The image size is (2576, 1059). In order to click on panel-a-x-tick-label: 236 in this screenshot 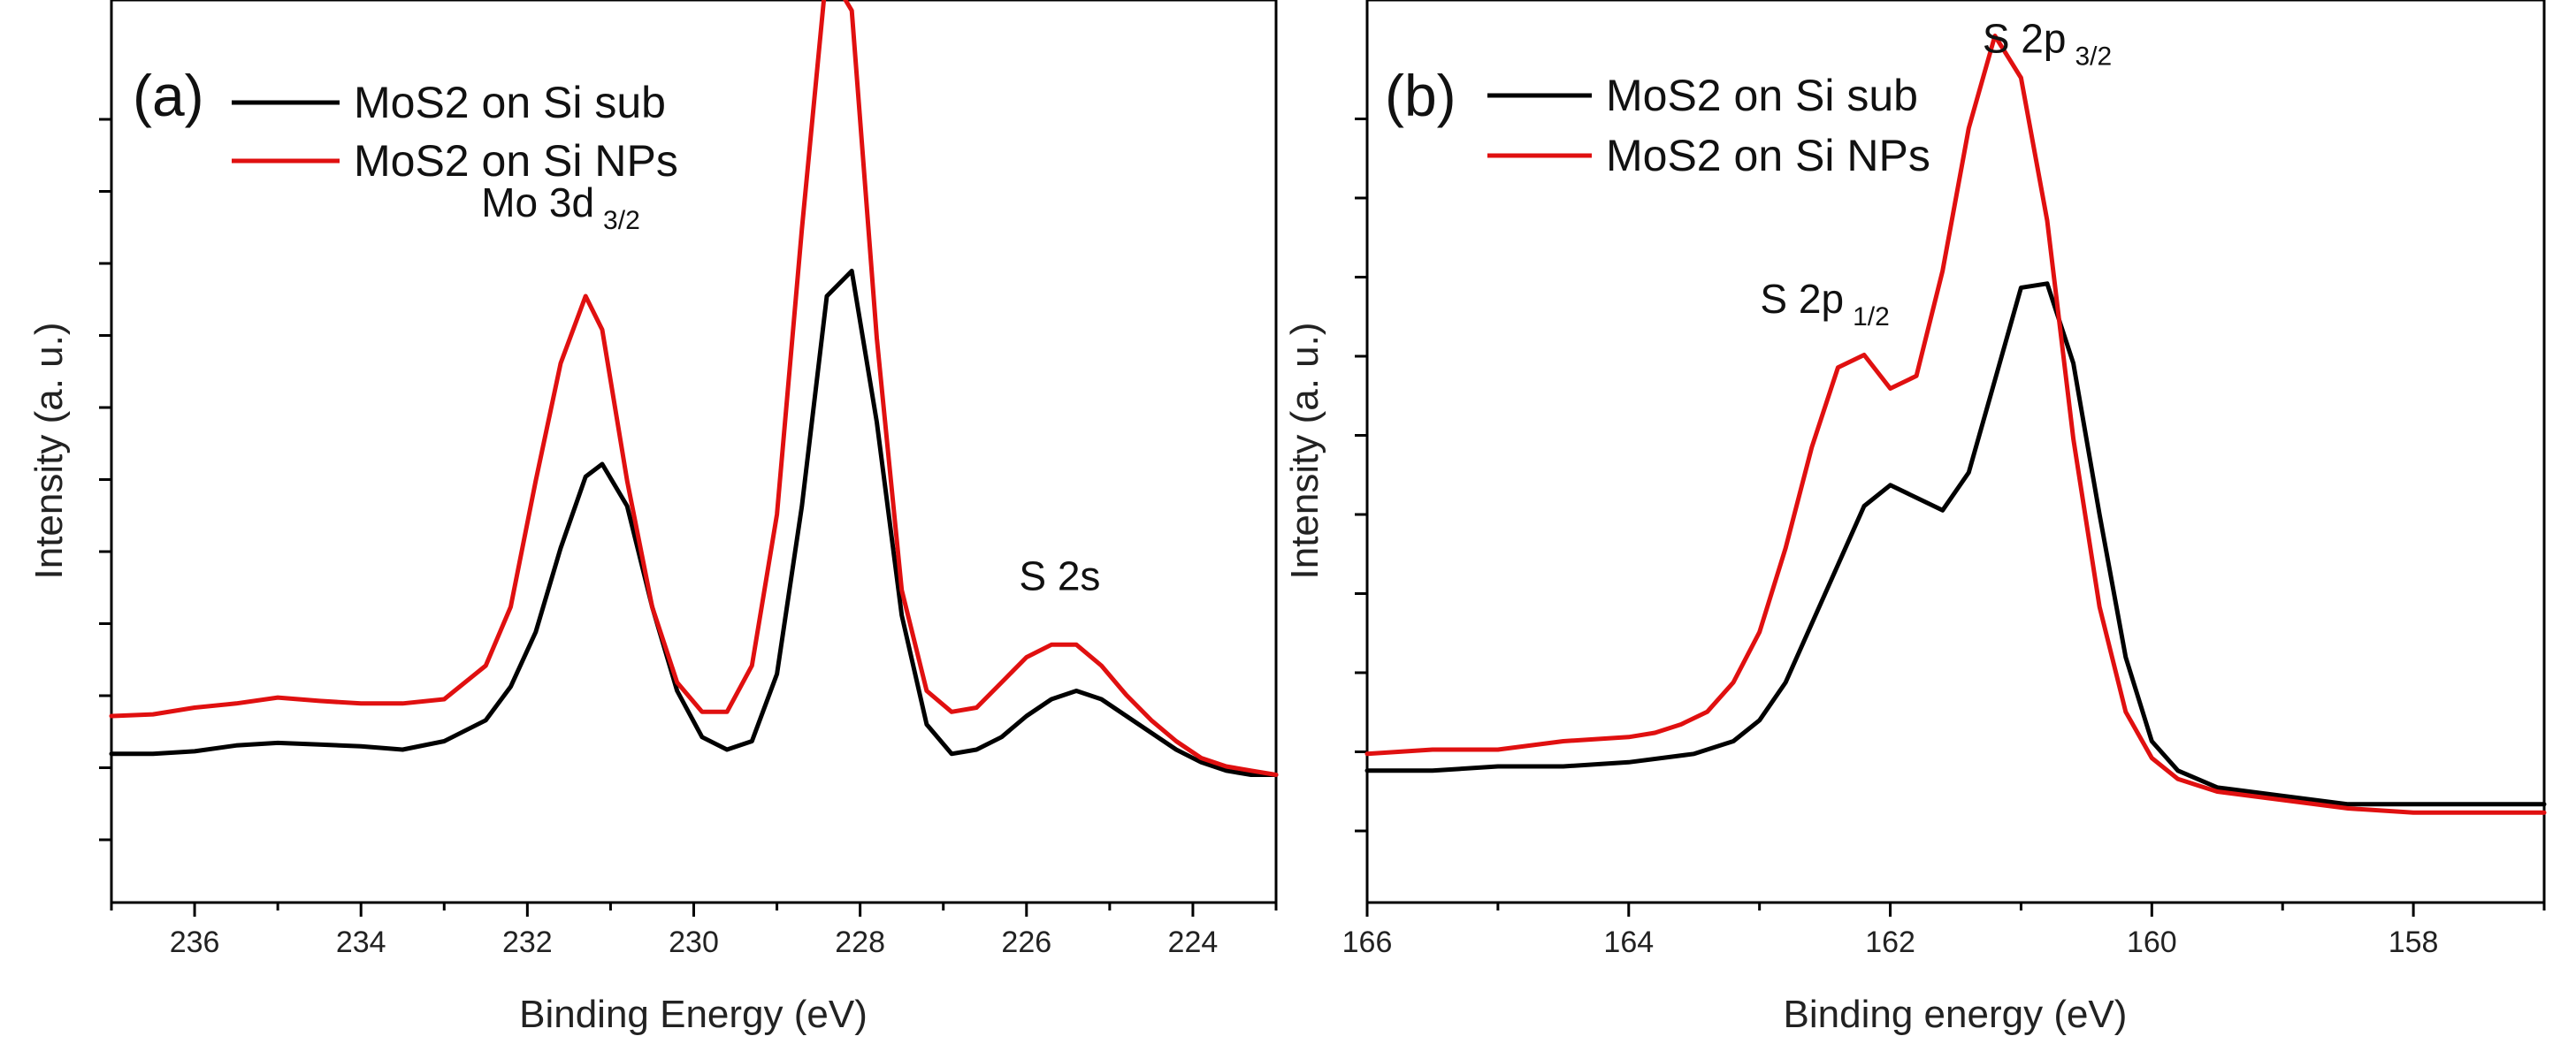, I will do `click(195, 943)`.